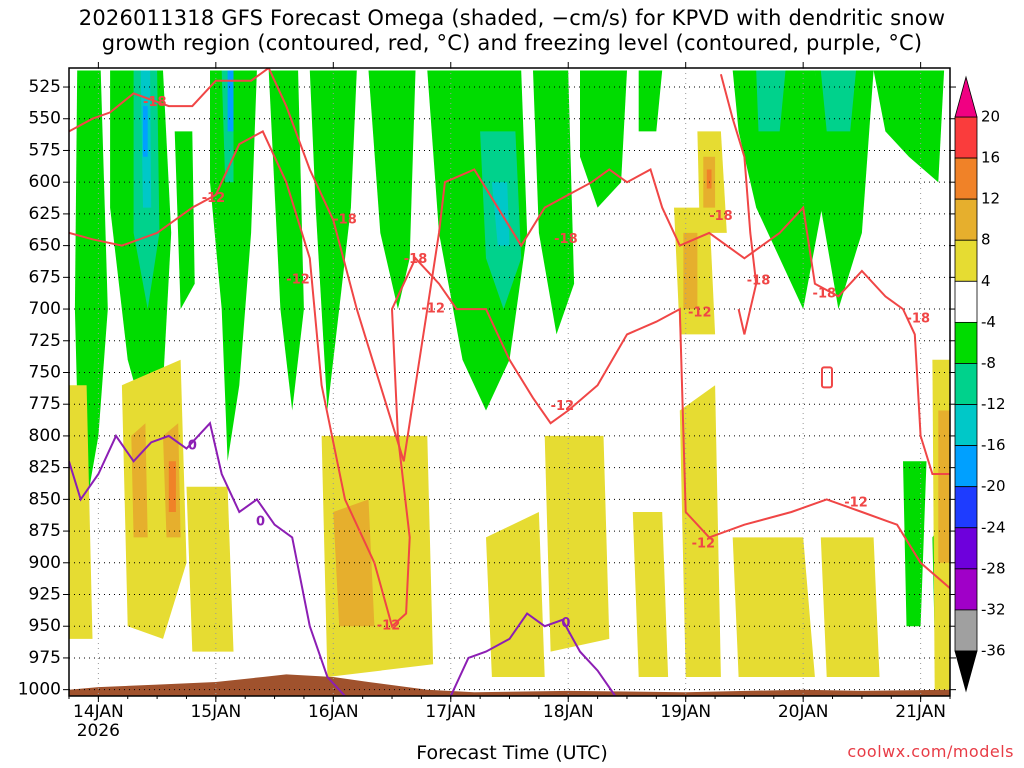  Describe the element at coordinates (993, 527) in the screenshot. I see `colorbar-label: -24` at that location.